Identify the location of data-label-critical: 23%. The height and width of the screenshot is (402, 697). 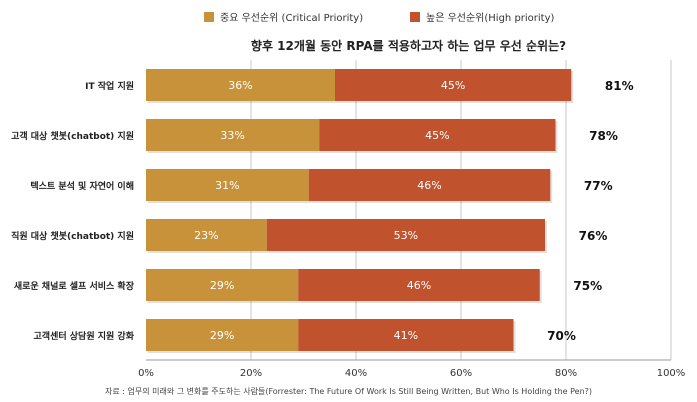
(206, 235).